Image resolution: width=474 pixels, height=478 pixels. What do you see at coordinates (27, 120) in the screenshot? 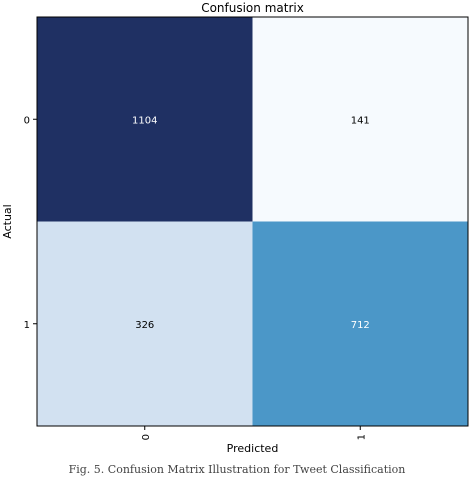
I see `y-tick-label-0: 0` at bounding box center [27, 120].